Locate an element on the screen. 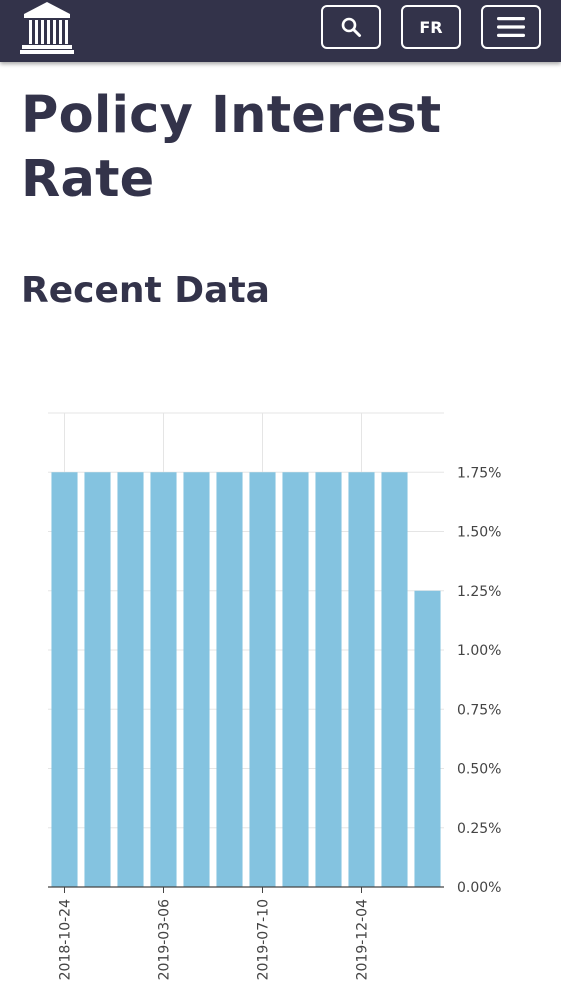 The image size is (561, 1000). y-tick-label: 1.00% is located at coordinates (479, 651).